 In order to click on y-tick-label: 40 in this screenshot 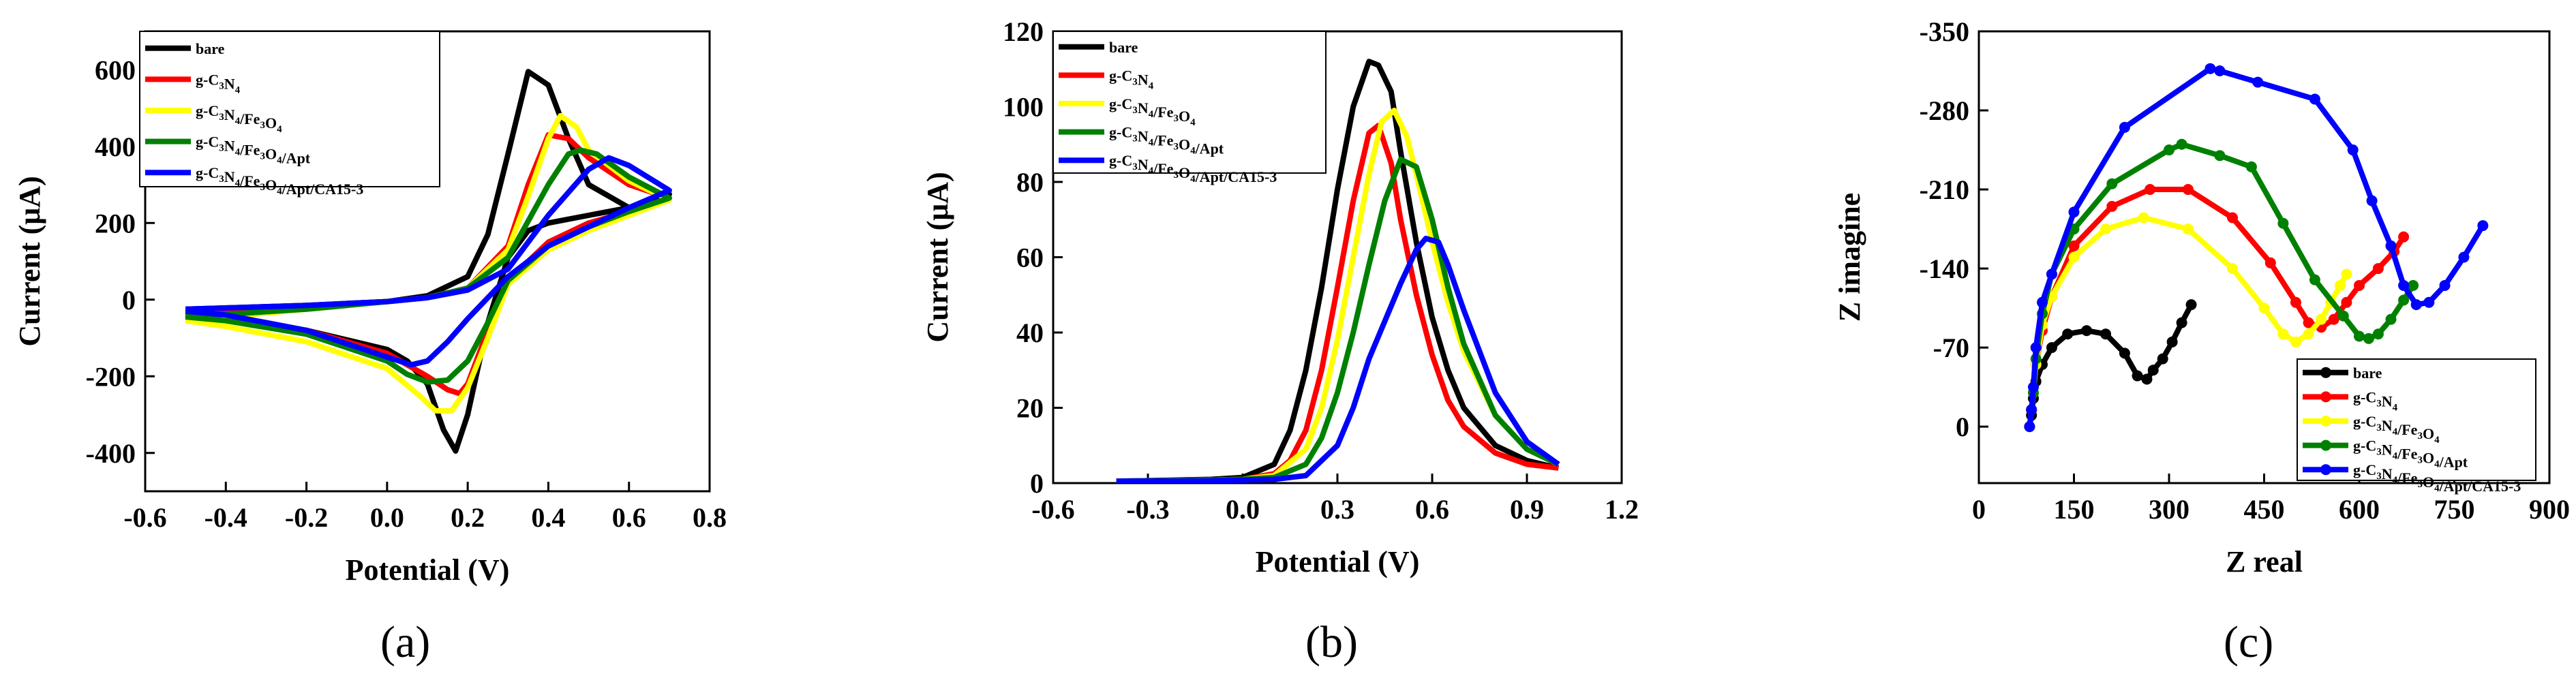, I will do `click(1030, 333)`.